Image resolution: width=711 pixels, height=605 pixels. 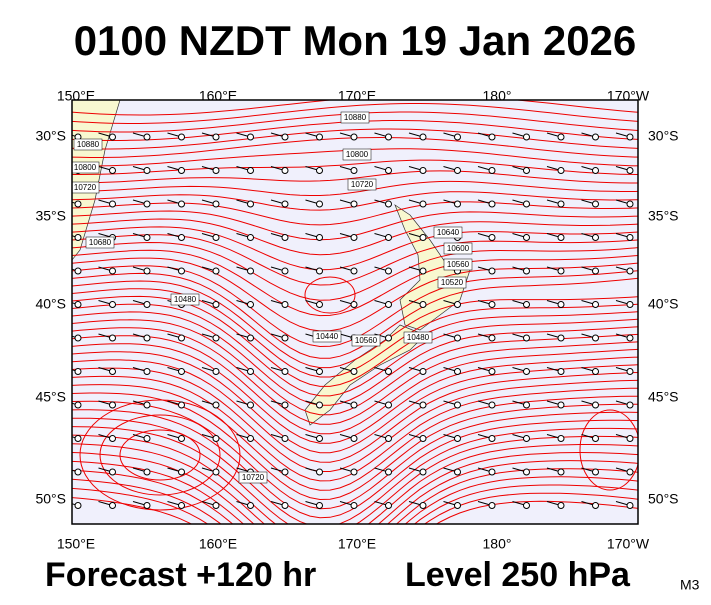 What do you see at coordinates (355, 117) in the screenshot?
I see `contour-label: 10880` at bounding box center [355, 117].